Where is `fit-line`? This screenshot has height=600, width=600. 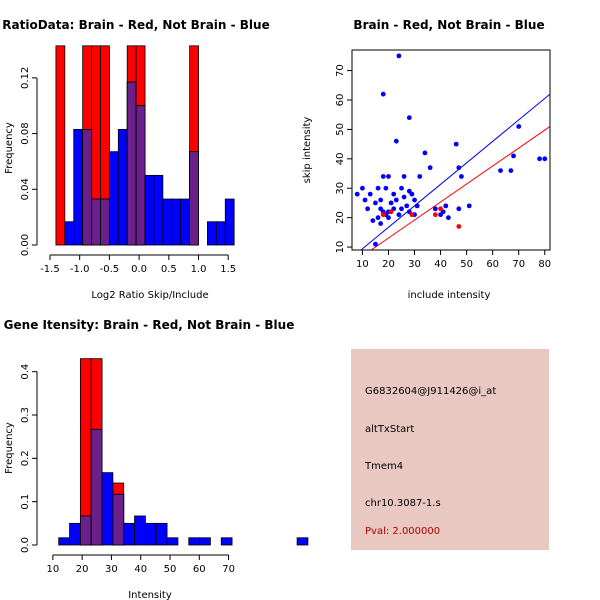 fit-line is located at coordinates (455, 171).